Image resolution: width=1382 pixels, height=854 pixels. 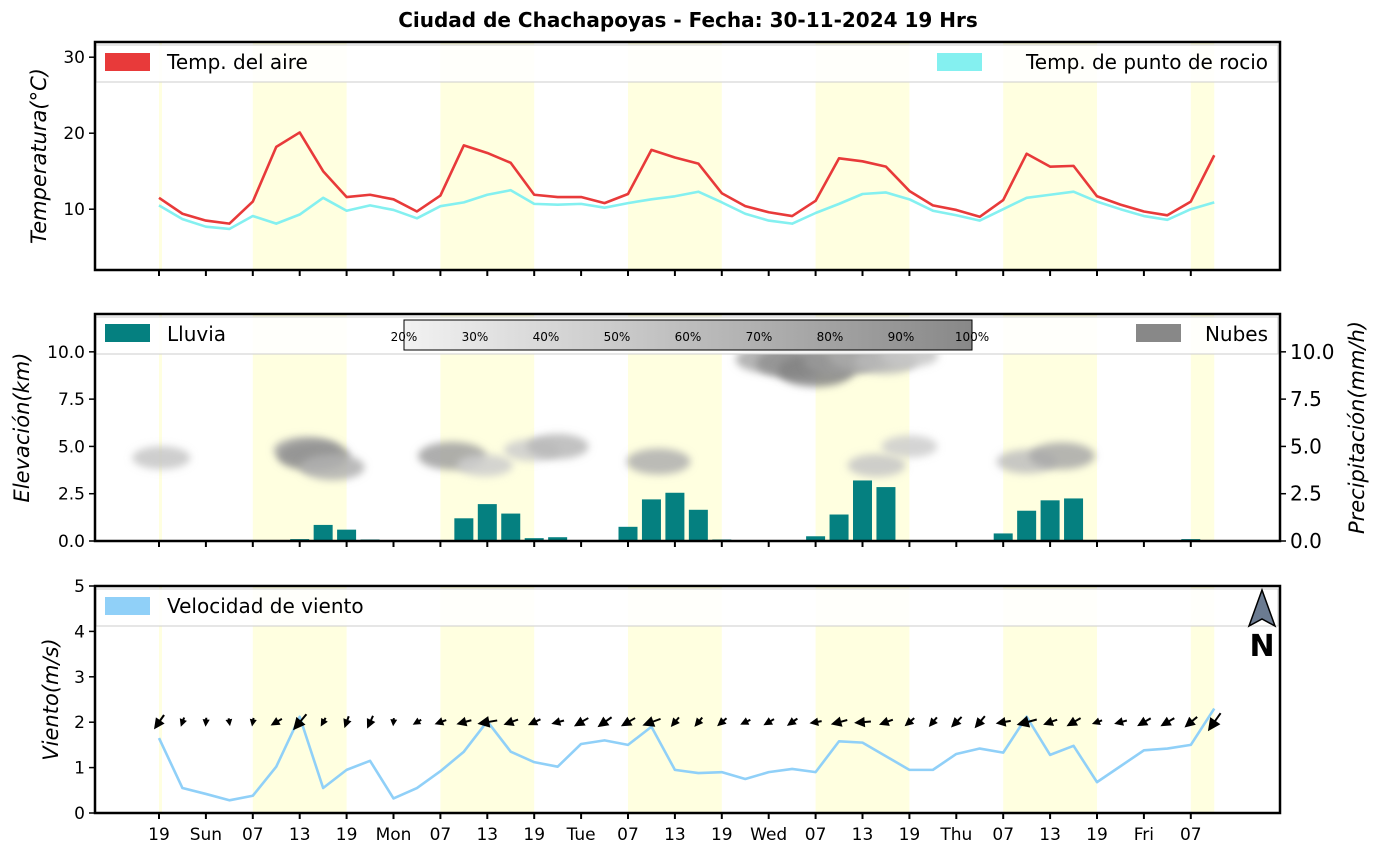 I want to click on x-tick-label: Fri, so click(x=1144, y=835).